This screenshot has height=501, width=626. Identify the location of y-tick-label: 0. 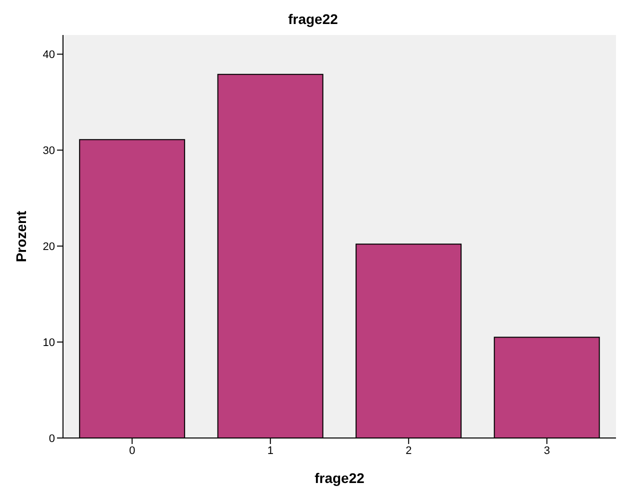
(51, 438).